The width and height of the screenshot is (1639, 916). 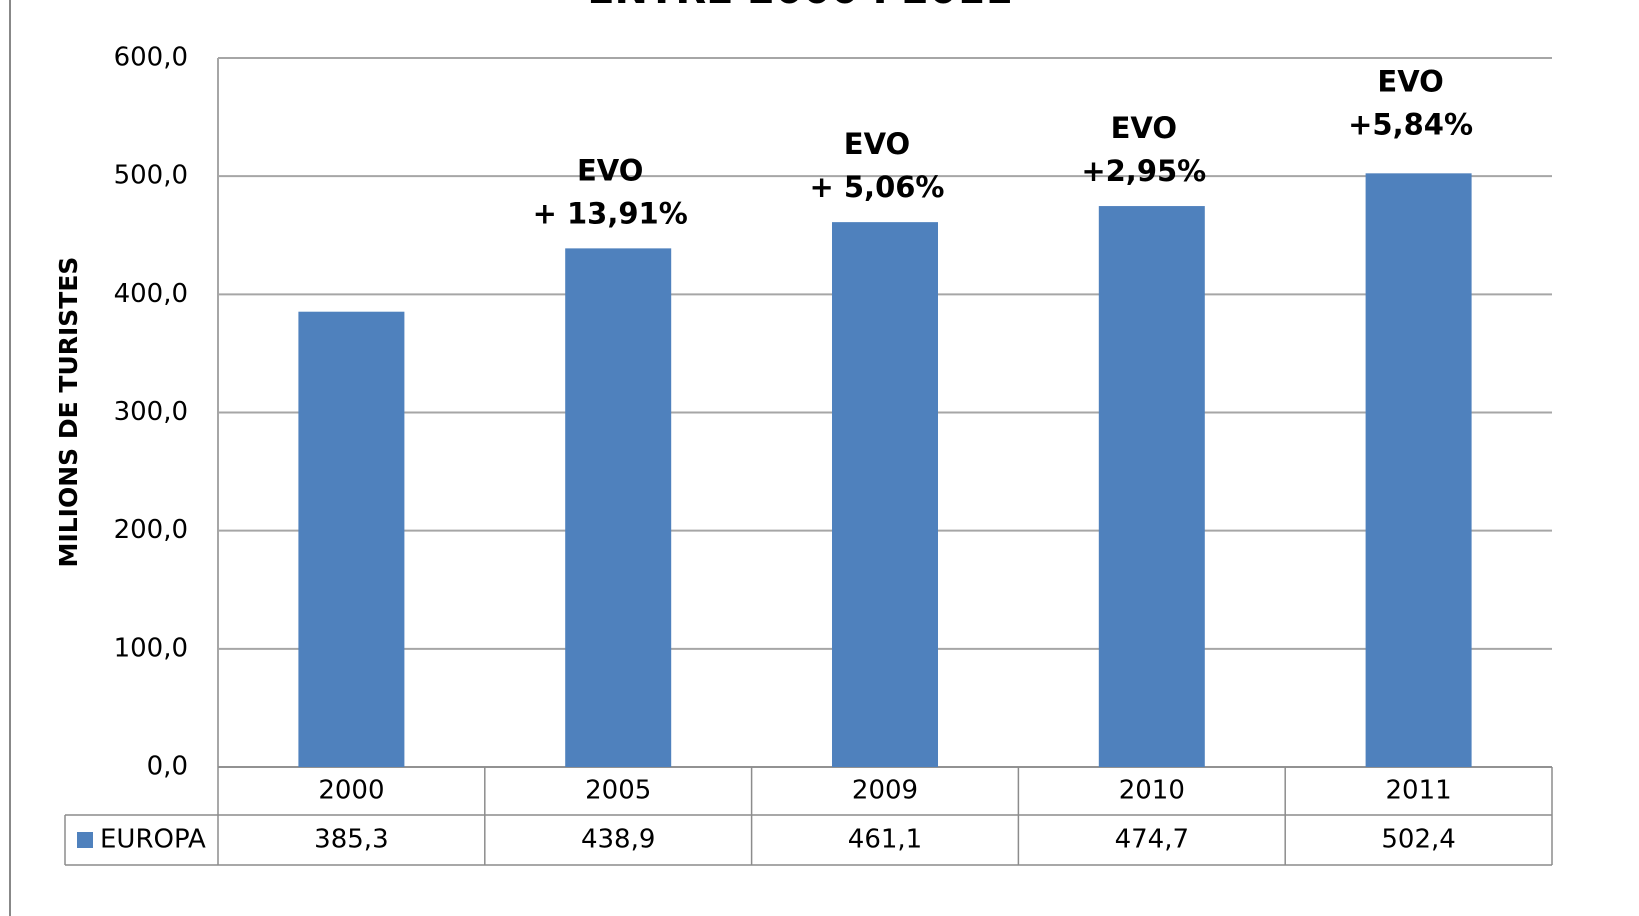 What do you see at coordinates (800, 6) in the screenshot?
I see `chart-title: ENTRE 2000 I 2011` at bounding box center [800, 6].